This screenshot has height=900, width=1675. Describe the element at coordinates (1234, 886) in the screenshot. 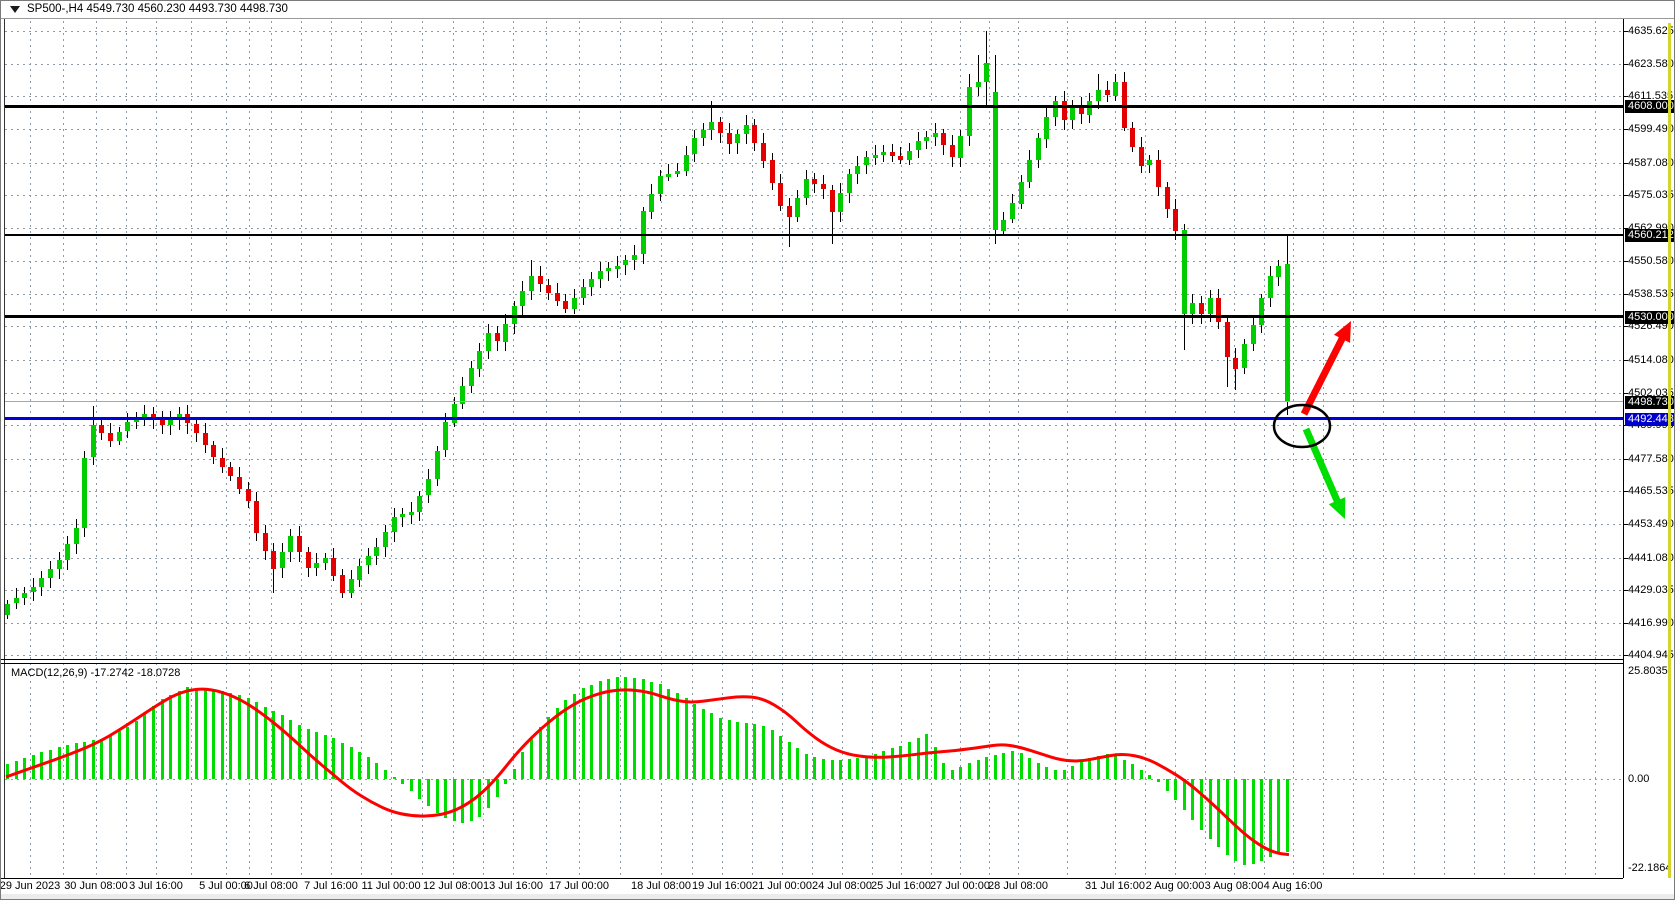

I see `date-label: 3 Aug 08:00` at that location.